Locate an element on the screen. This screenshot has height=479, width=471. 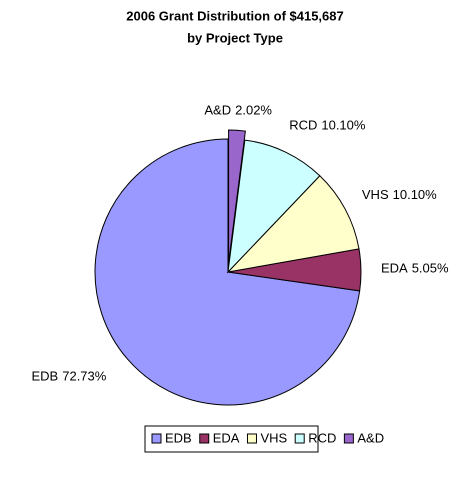
data-label-category: A&D is located at coordinates (217, 110).